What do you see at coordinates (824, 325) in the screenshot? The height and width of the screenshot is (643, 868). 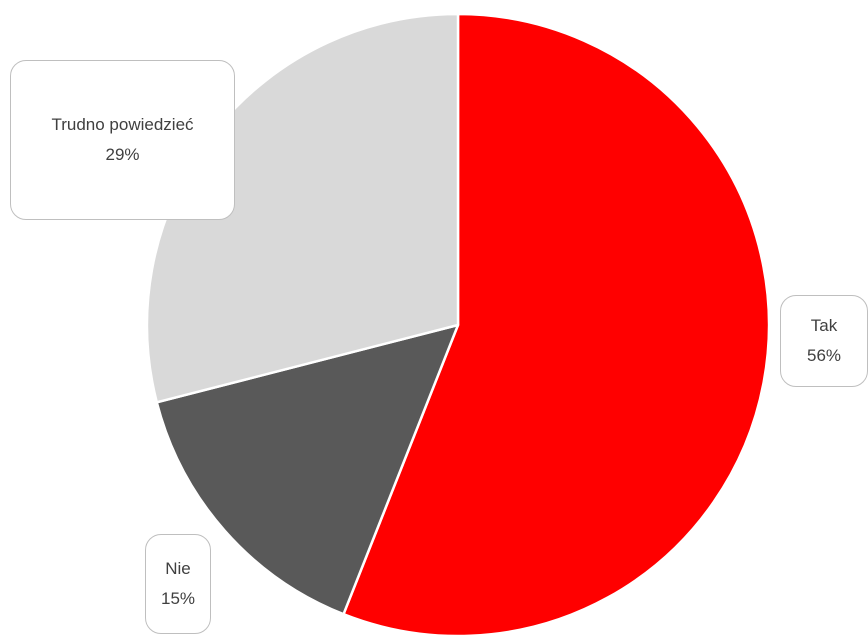 I see `slice-label-tak: Tak` at bounding box center [824, 325].